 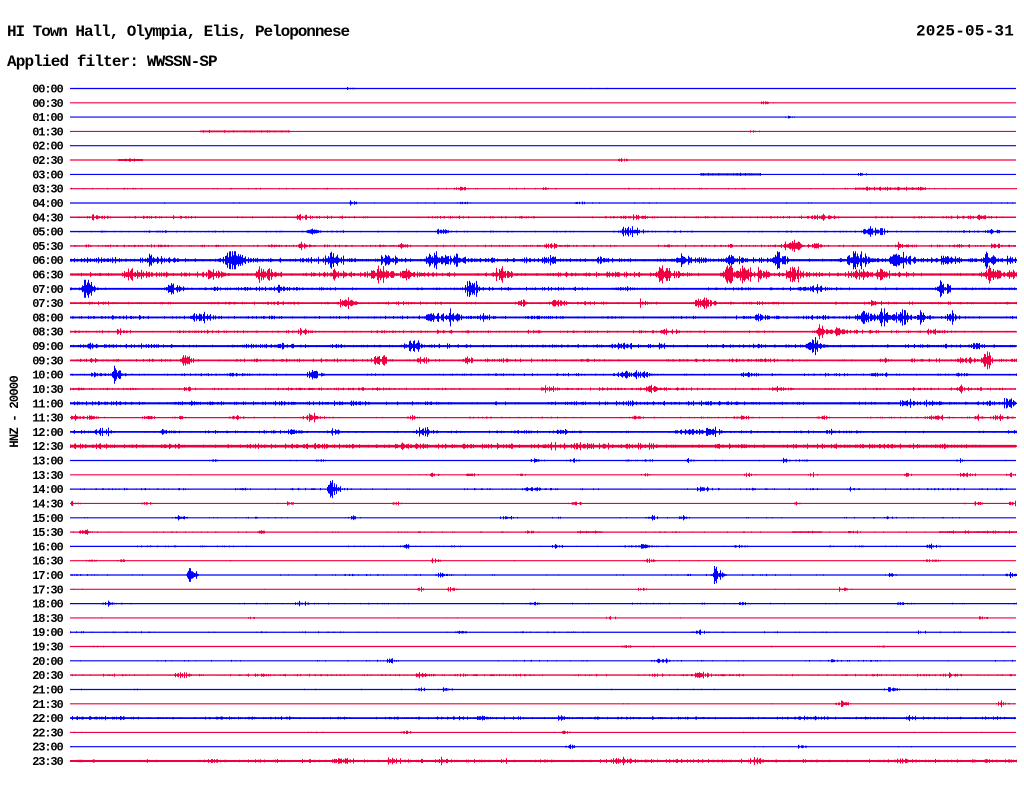 What do you see at coordinates (47, 304) in the screenshot?
I see `svg-text: 07:30` at bounding box center [47, 304].